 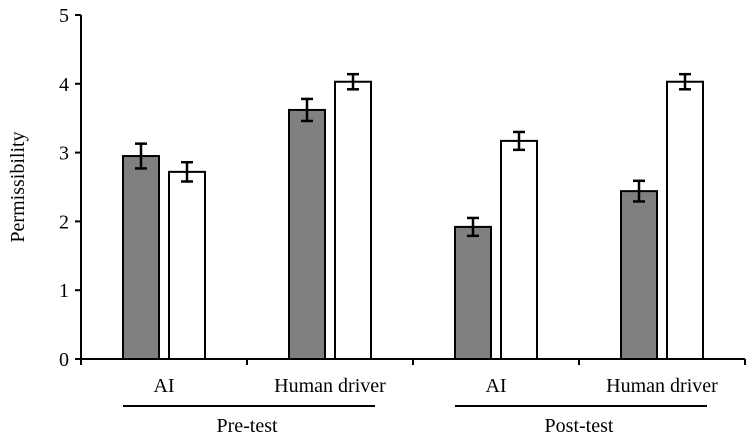 What do you see at coordinates (64, 16) in the screenshot?
I see `y-tick-label: 5` at bounding box center [64, 16].